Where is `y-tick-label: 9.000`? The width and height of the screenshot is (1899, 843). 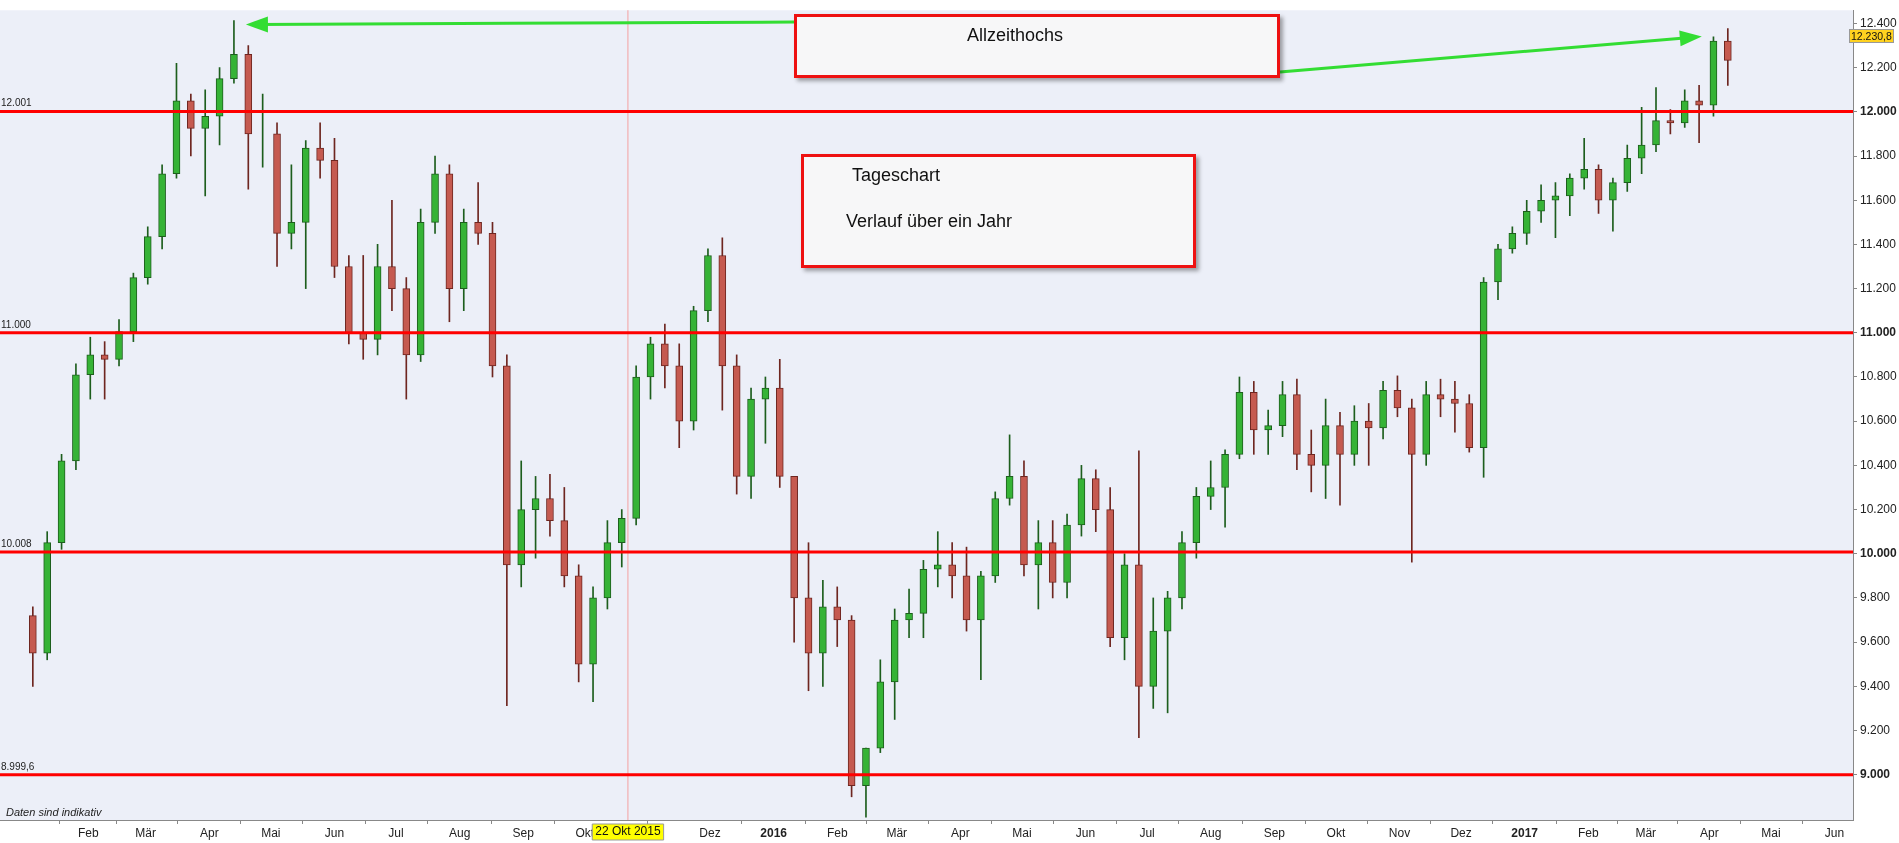 y-tick-label: 9.000 is located at coordinates (1875, 774).